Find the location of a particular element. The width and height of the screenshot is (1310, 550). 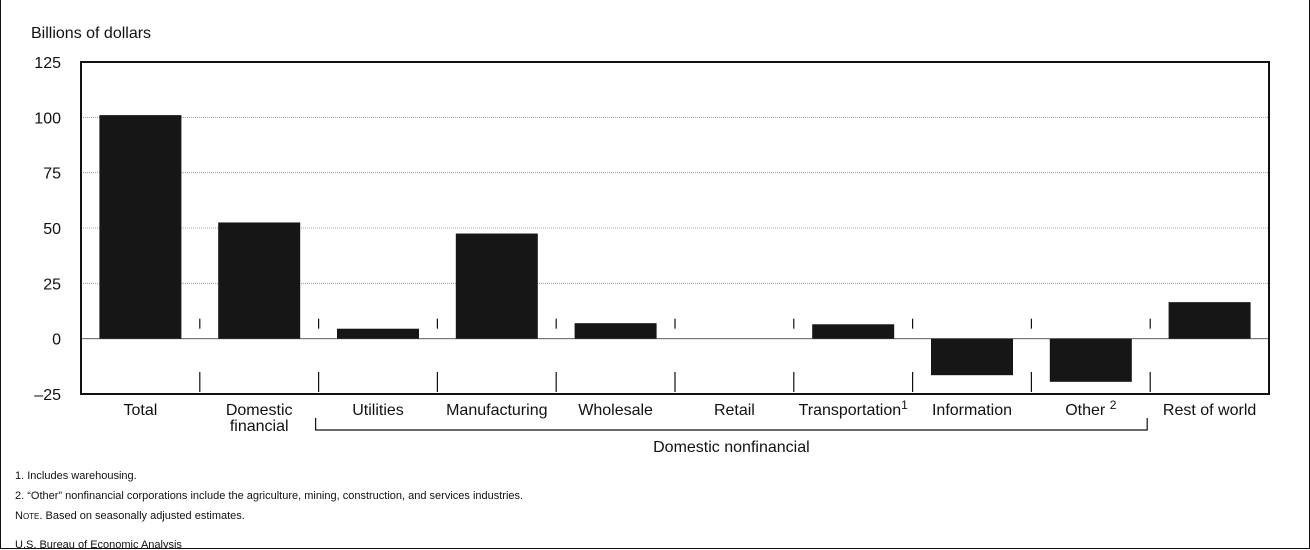

x-tick-label: Rest of world is located at coordinates (1209, 410).